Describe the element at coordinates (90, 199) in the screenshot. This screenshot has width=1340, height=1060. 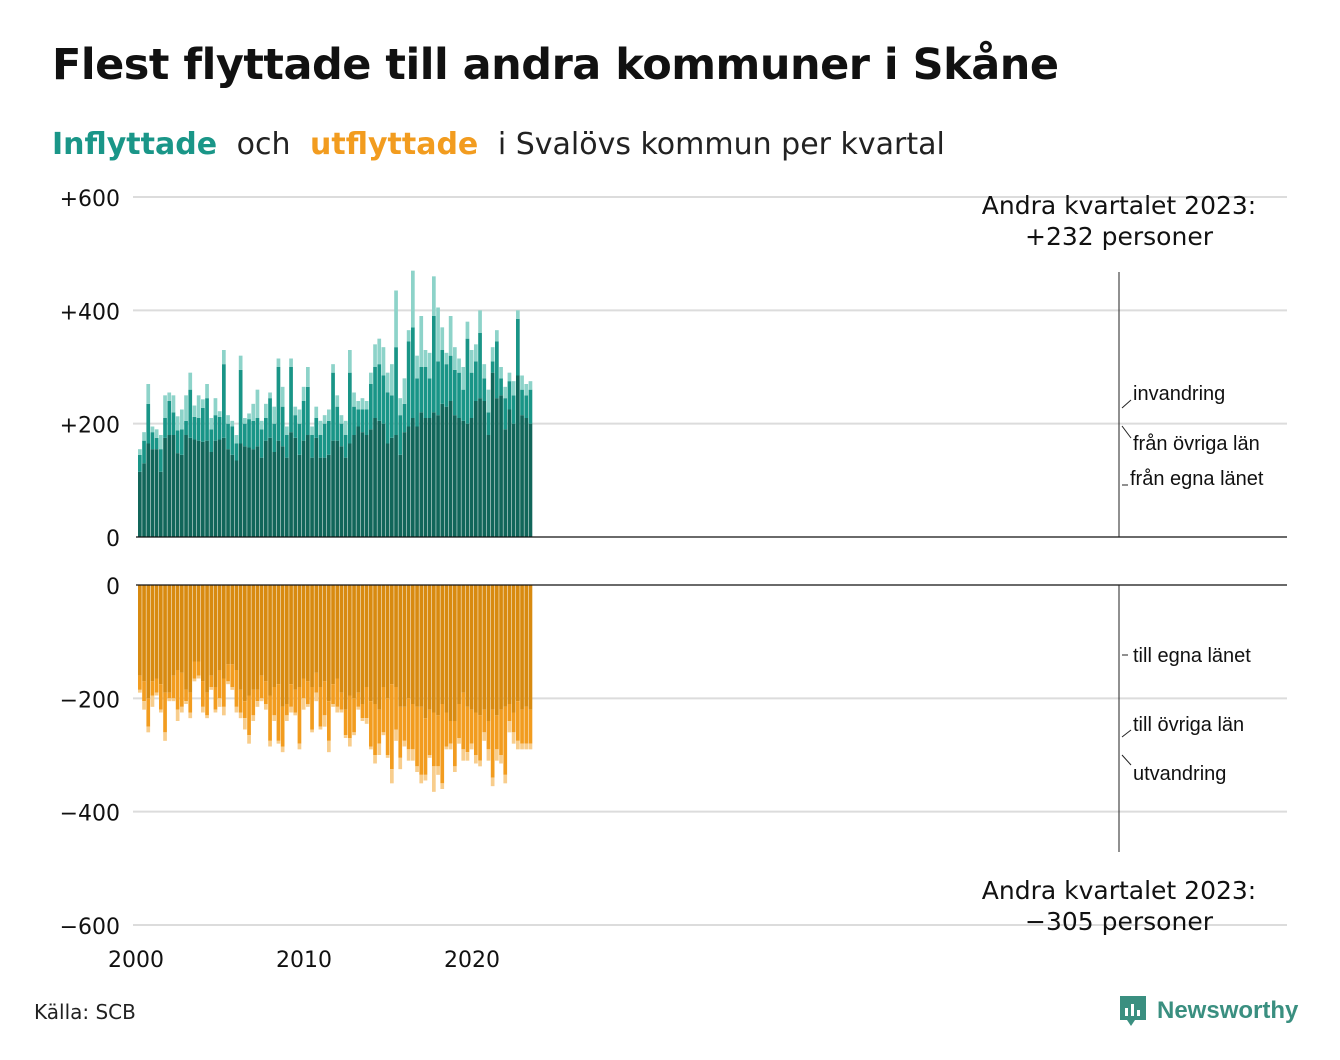
I see `y-tick-label: +600` at that location.